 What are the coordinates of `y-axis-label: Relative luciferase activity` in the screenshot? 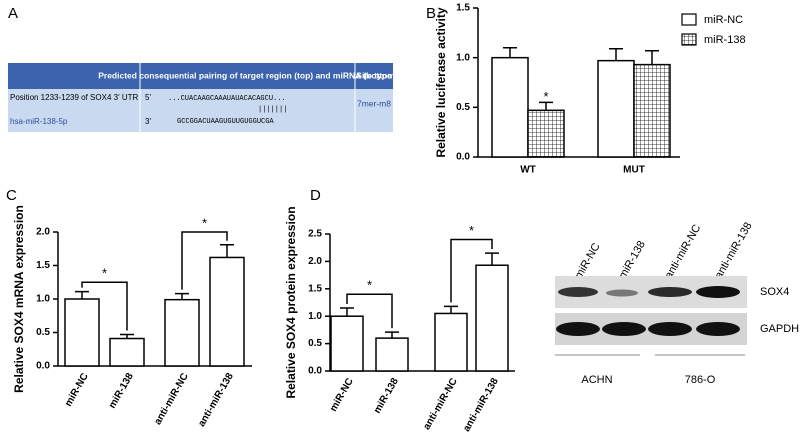 It's located at (441, 82).